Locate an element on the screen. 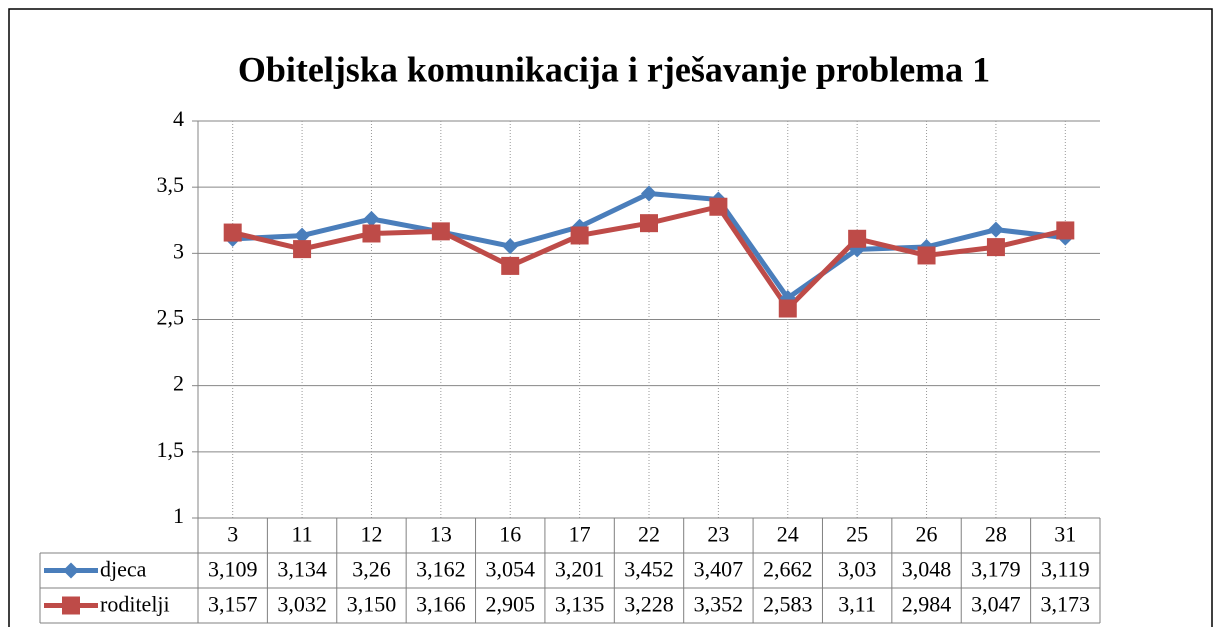  x-tick-label: 3 is located at coordinates (232, 534).